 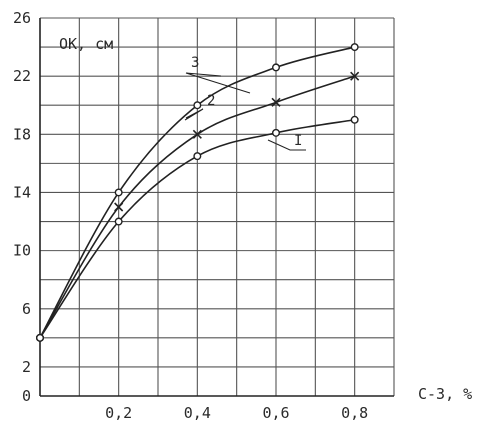 What do you see at coordinates (22, 18) in the screenshot?
I see `y-tick-label: 26` at bounding box center [22, 18].